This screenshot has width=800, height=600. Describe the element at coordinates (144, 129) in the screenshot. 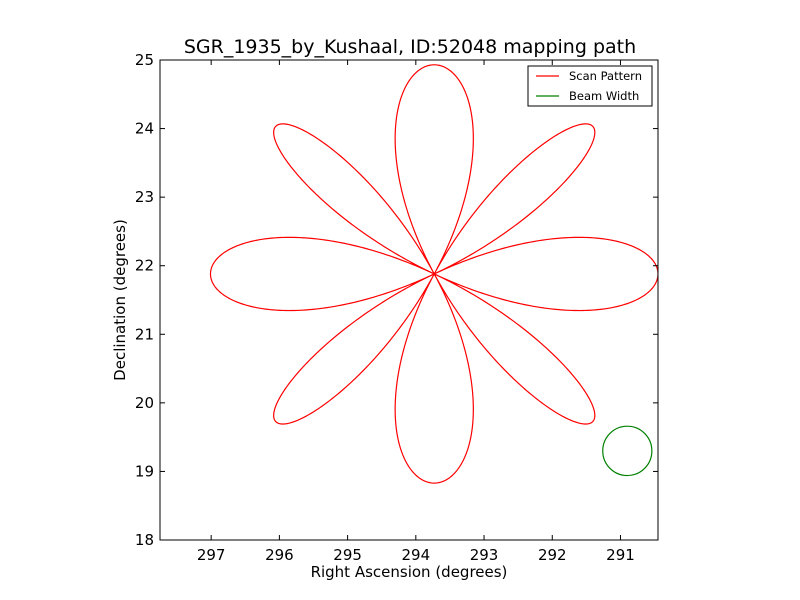

I see `y-tick-label: 24` at that location.